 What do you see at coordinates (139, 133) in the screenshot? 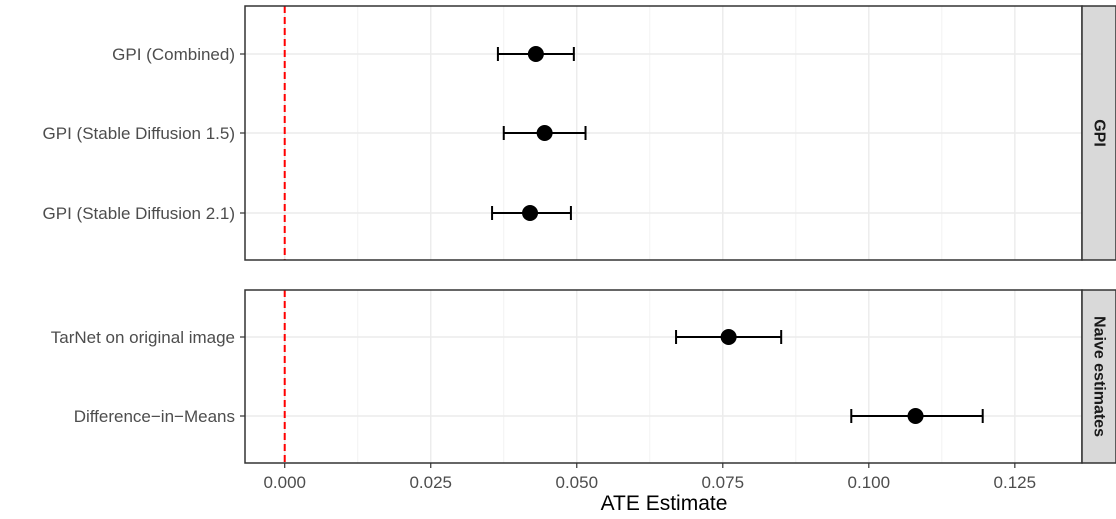
I see `y-tick-label: GPI (Stable Diffusion 1.5)` at bounding box center [139, 133].